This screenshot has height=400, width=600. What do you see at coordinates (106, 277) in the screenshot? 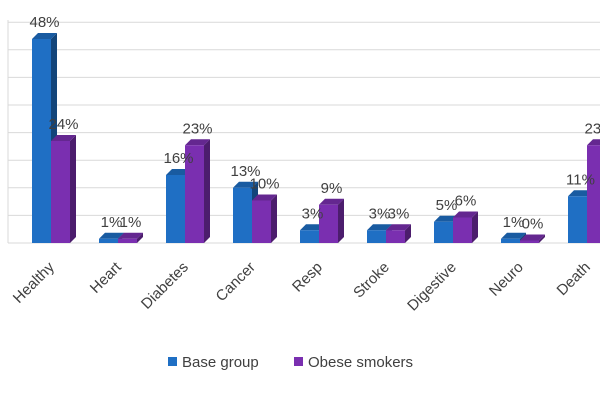
I see `x-tick-label-heart: Heart` at bounding box center [106, 277].